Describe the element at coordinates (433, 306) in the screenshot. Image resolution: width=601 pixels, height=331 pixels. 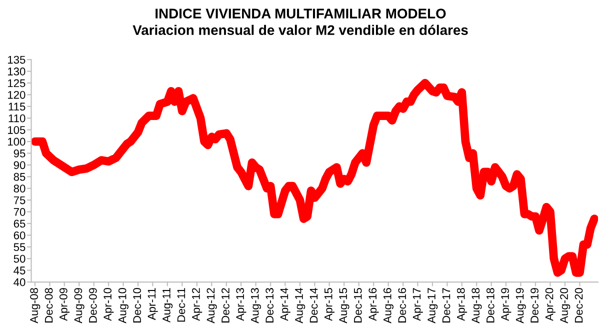
I see `x-tick-label: Aug-17` at that location.